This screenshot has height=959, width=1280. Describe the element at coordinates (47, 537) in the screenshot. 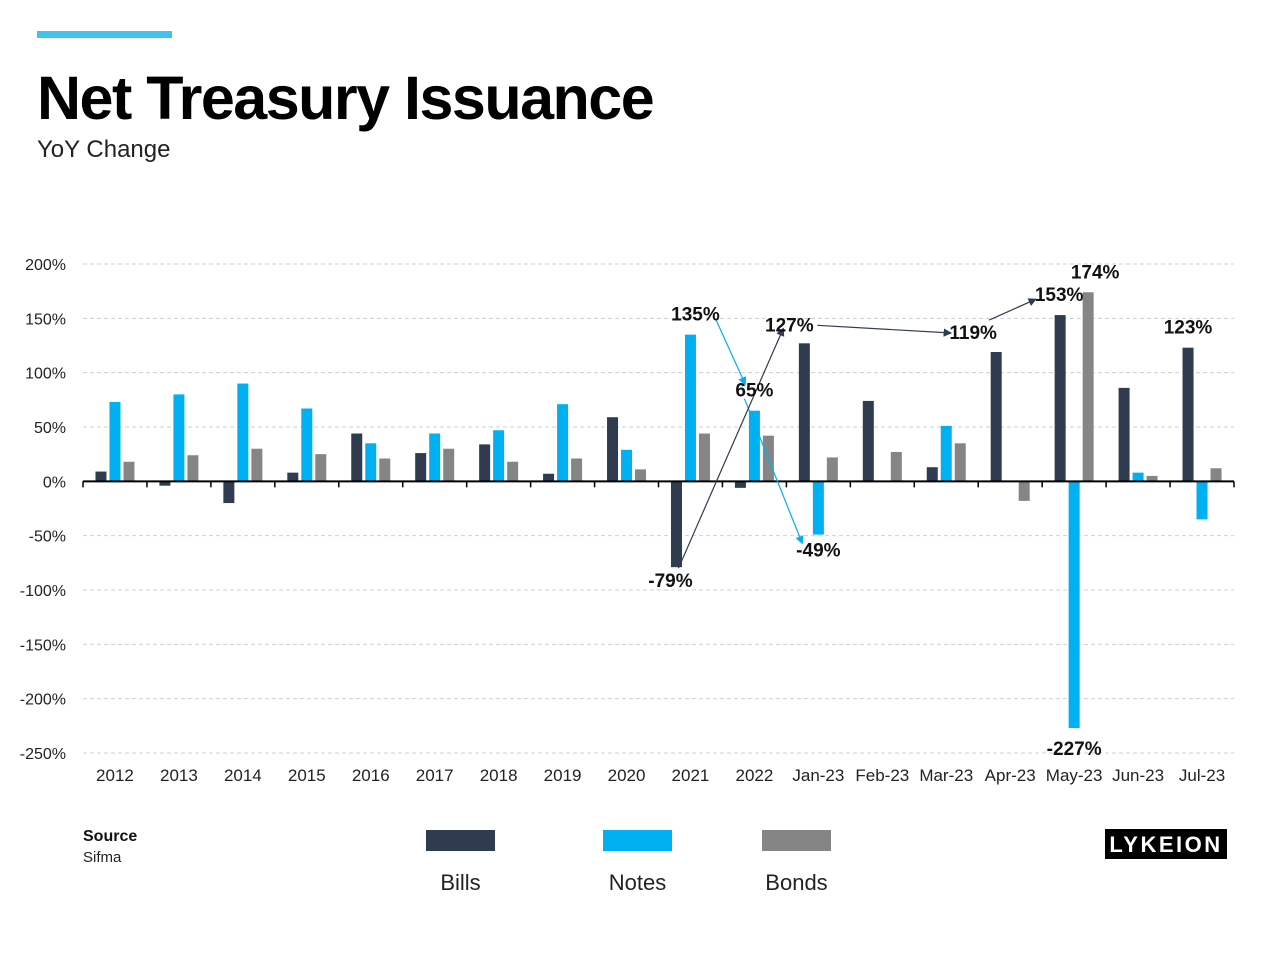

I see `y-tick-label: -50%` at that location.